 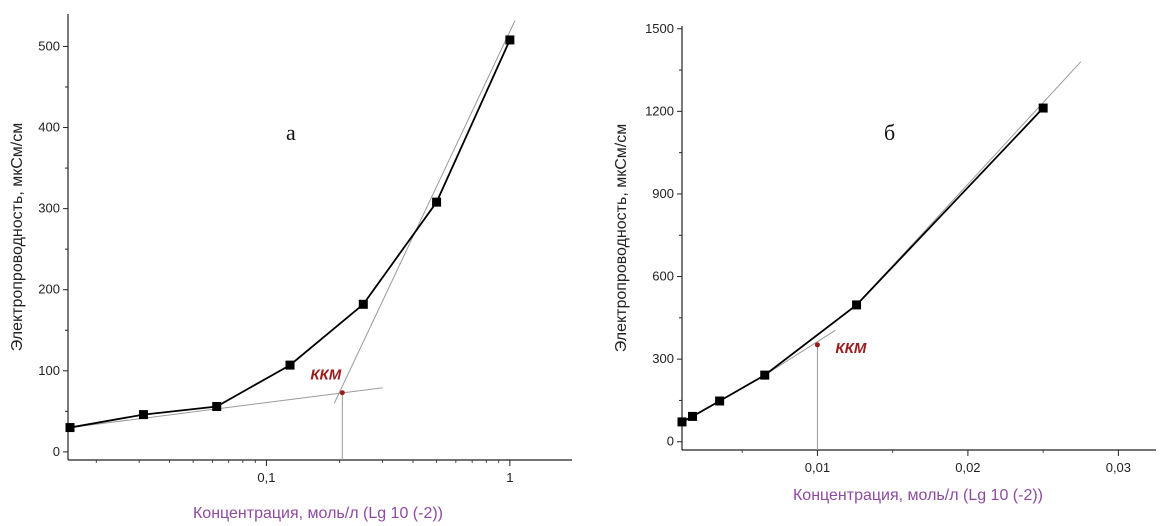 What do you see at coordinates (49, 127) in the screenshot?
I see `y-tick-label: 400` at bounding box center [49, 127].